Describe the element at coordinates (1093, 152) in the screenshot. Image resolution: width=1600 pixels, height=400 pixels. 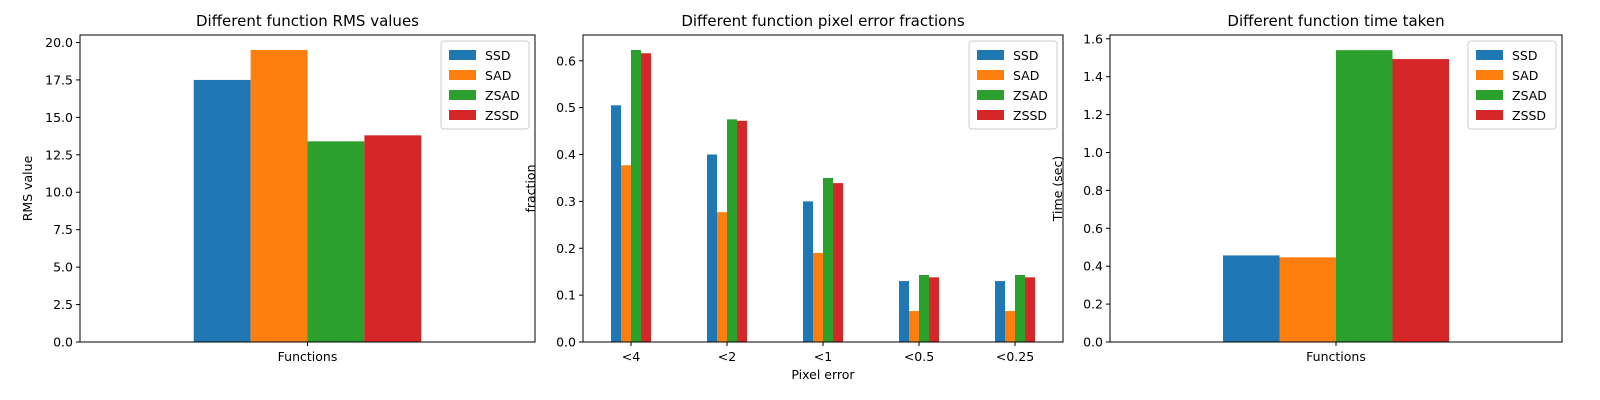
I see `y-tick-label: 1.0` at that location.